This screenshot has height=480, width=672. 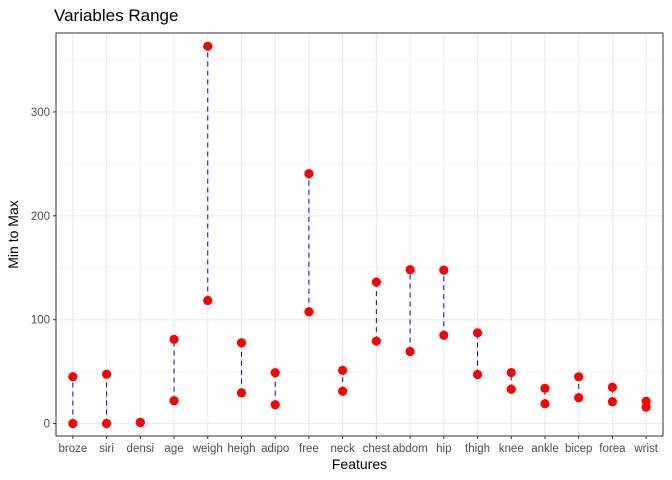 What do you see at coordinates (40, 113) in the screenshot?
I see `y-tick-label: 300` at bounding box center [40, 113].